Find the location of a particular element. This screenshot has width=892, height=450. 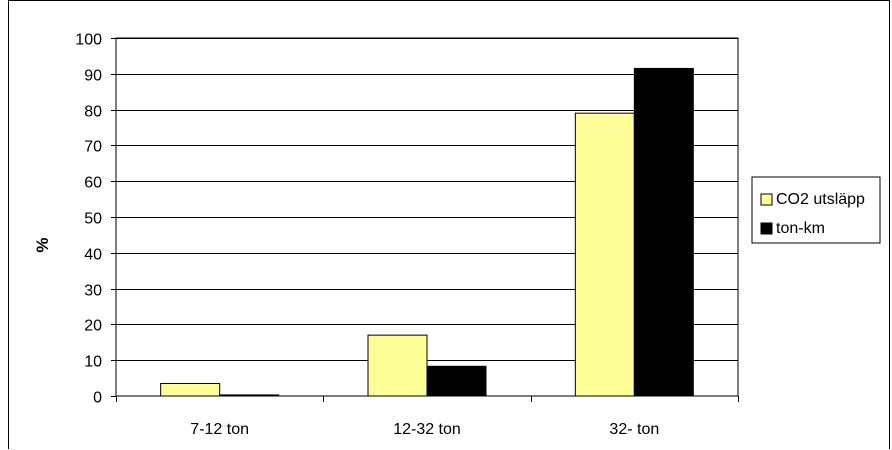

x-tick-label: 7-12 ton is located at coordinates (219, 429).